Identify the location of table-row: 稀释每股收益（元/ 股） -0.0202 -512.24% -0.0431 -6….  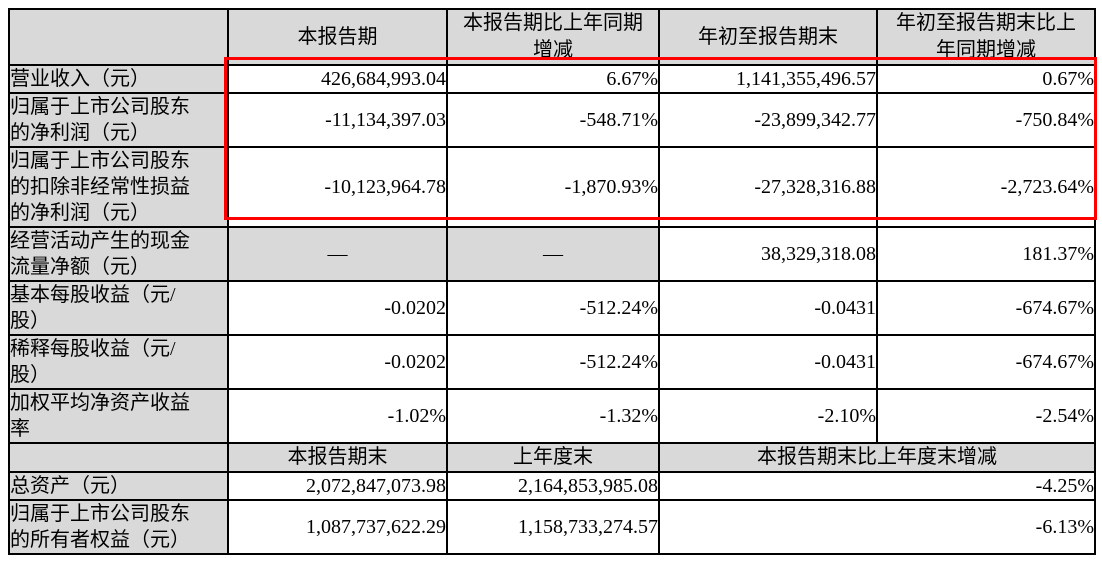
(552, 362).